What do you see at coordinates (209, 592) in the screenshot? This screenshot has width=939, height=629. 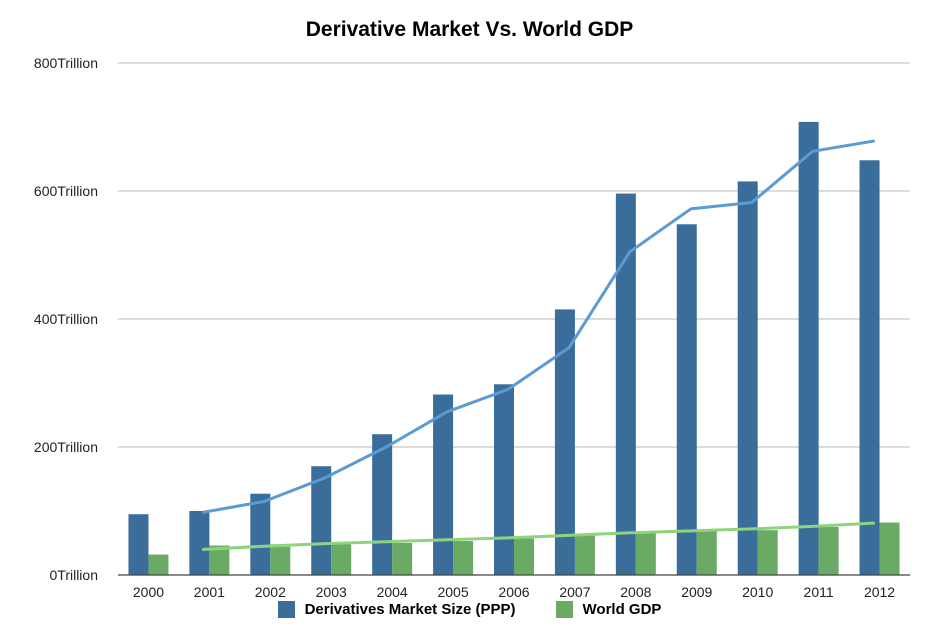 I see `x-tick-label: 2001` at bounding box center [209, 592].